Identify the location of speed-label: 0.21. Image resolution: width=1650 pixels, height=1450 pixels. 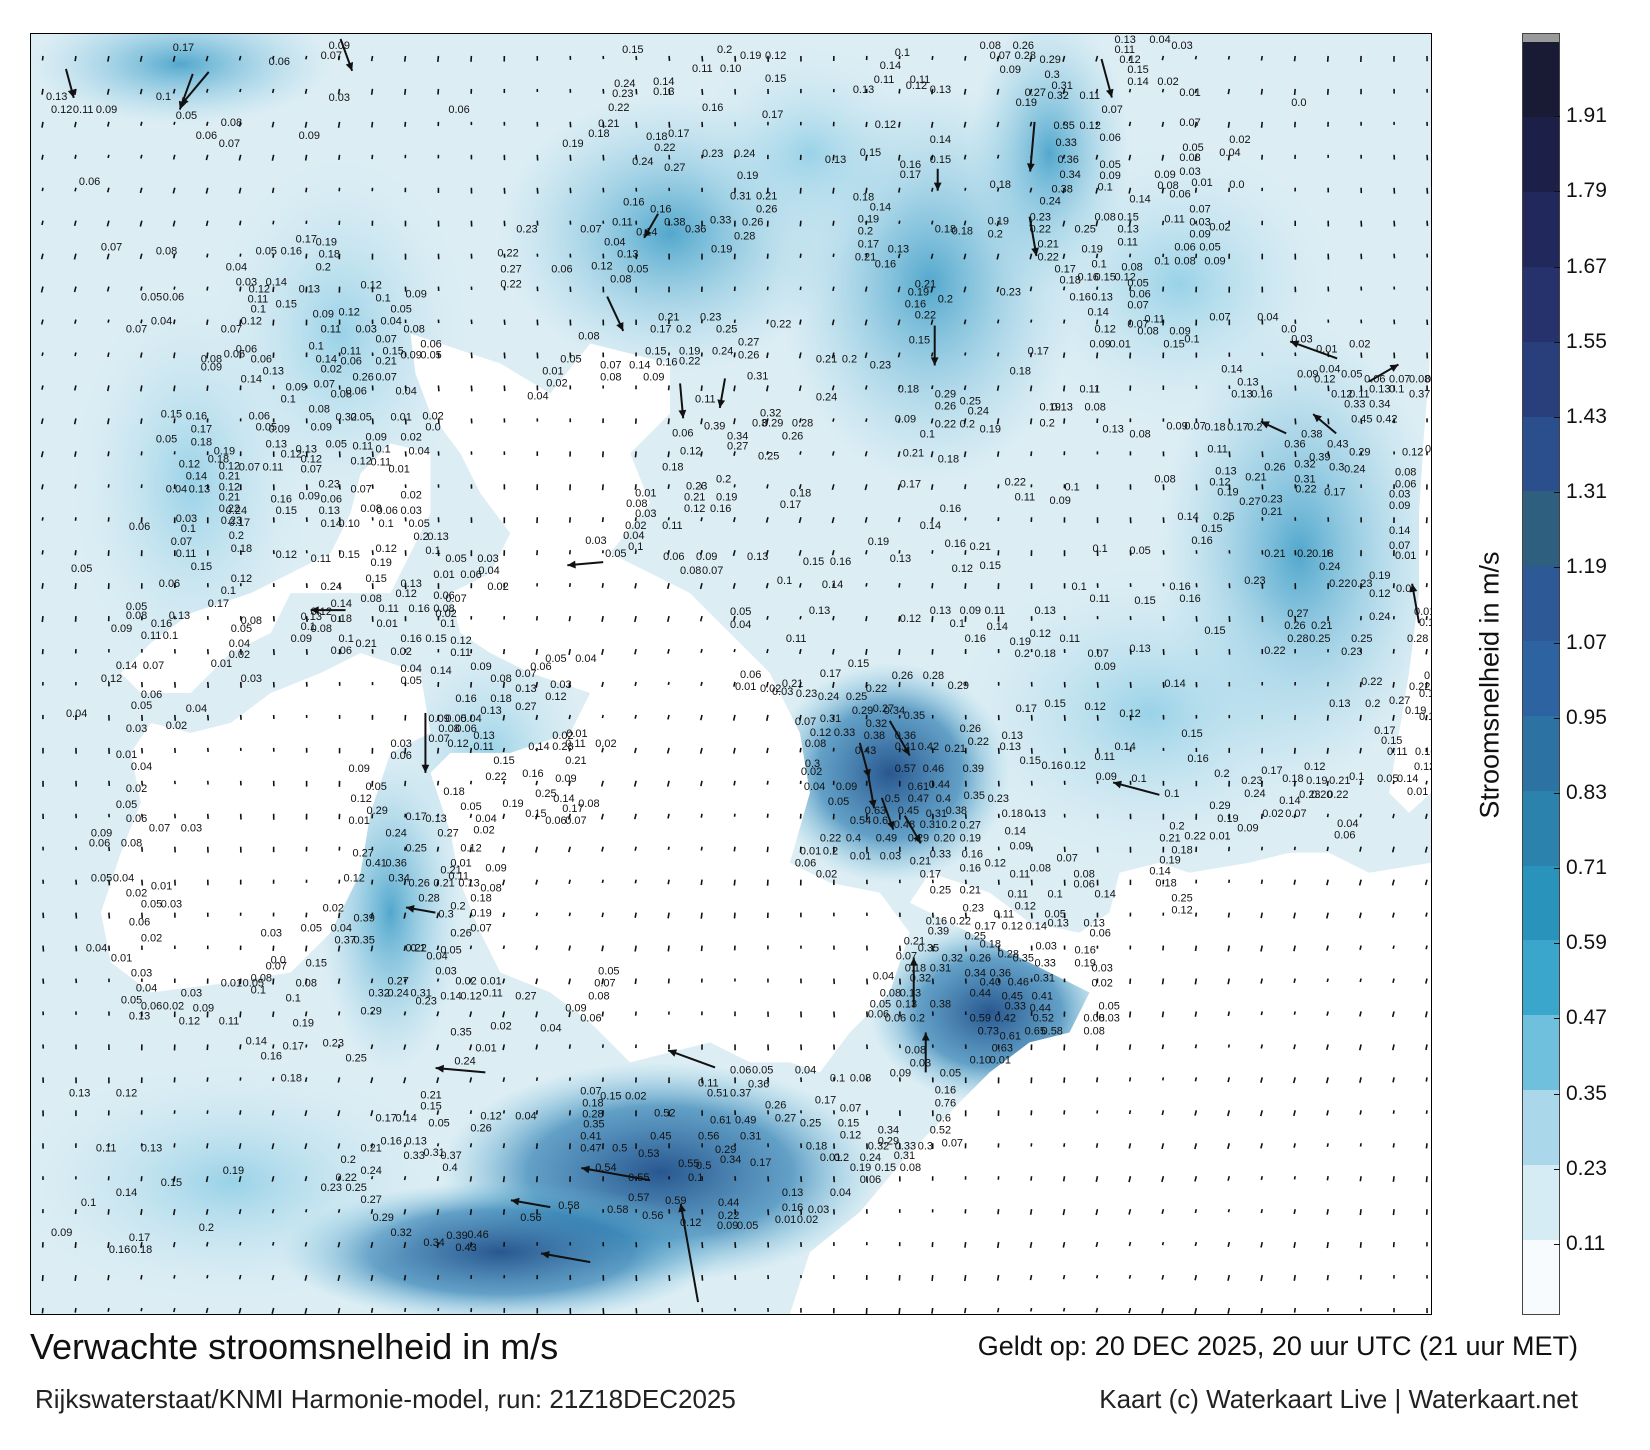
(1169, 839).